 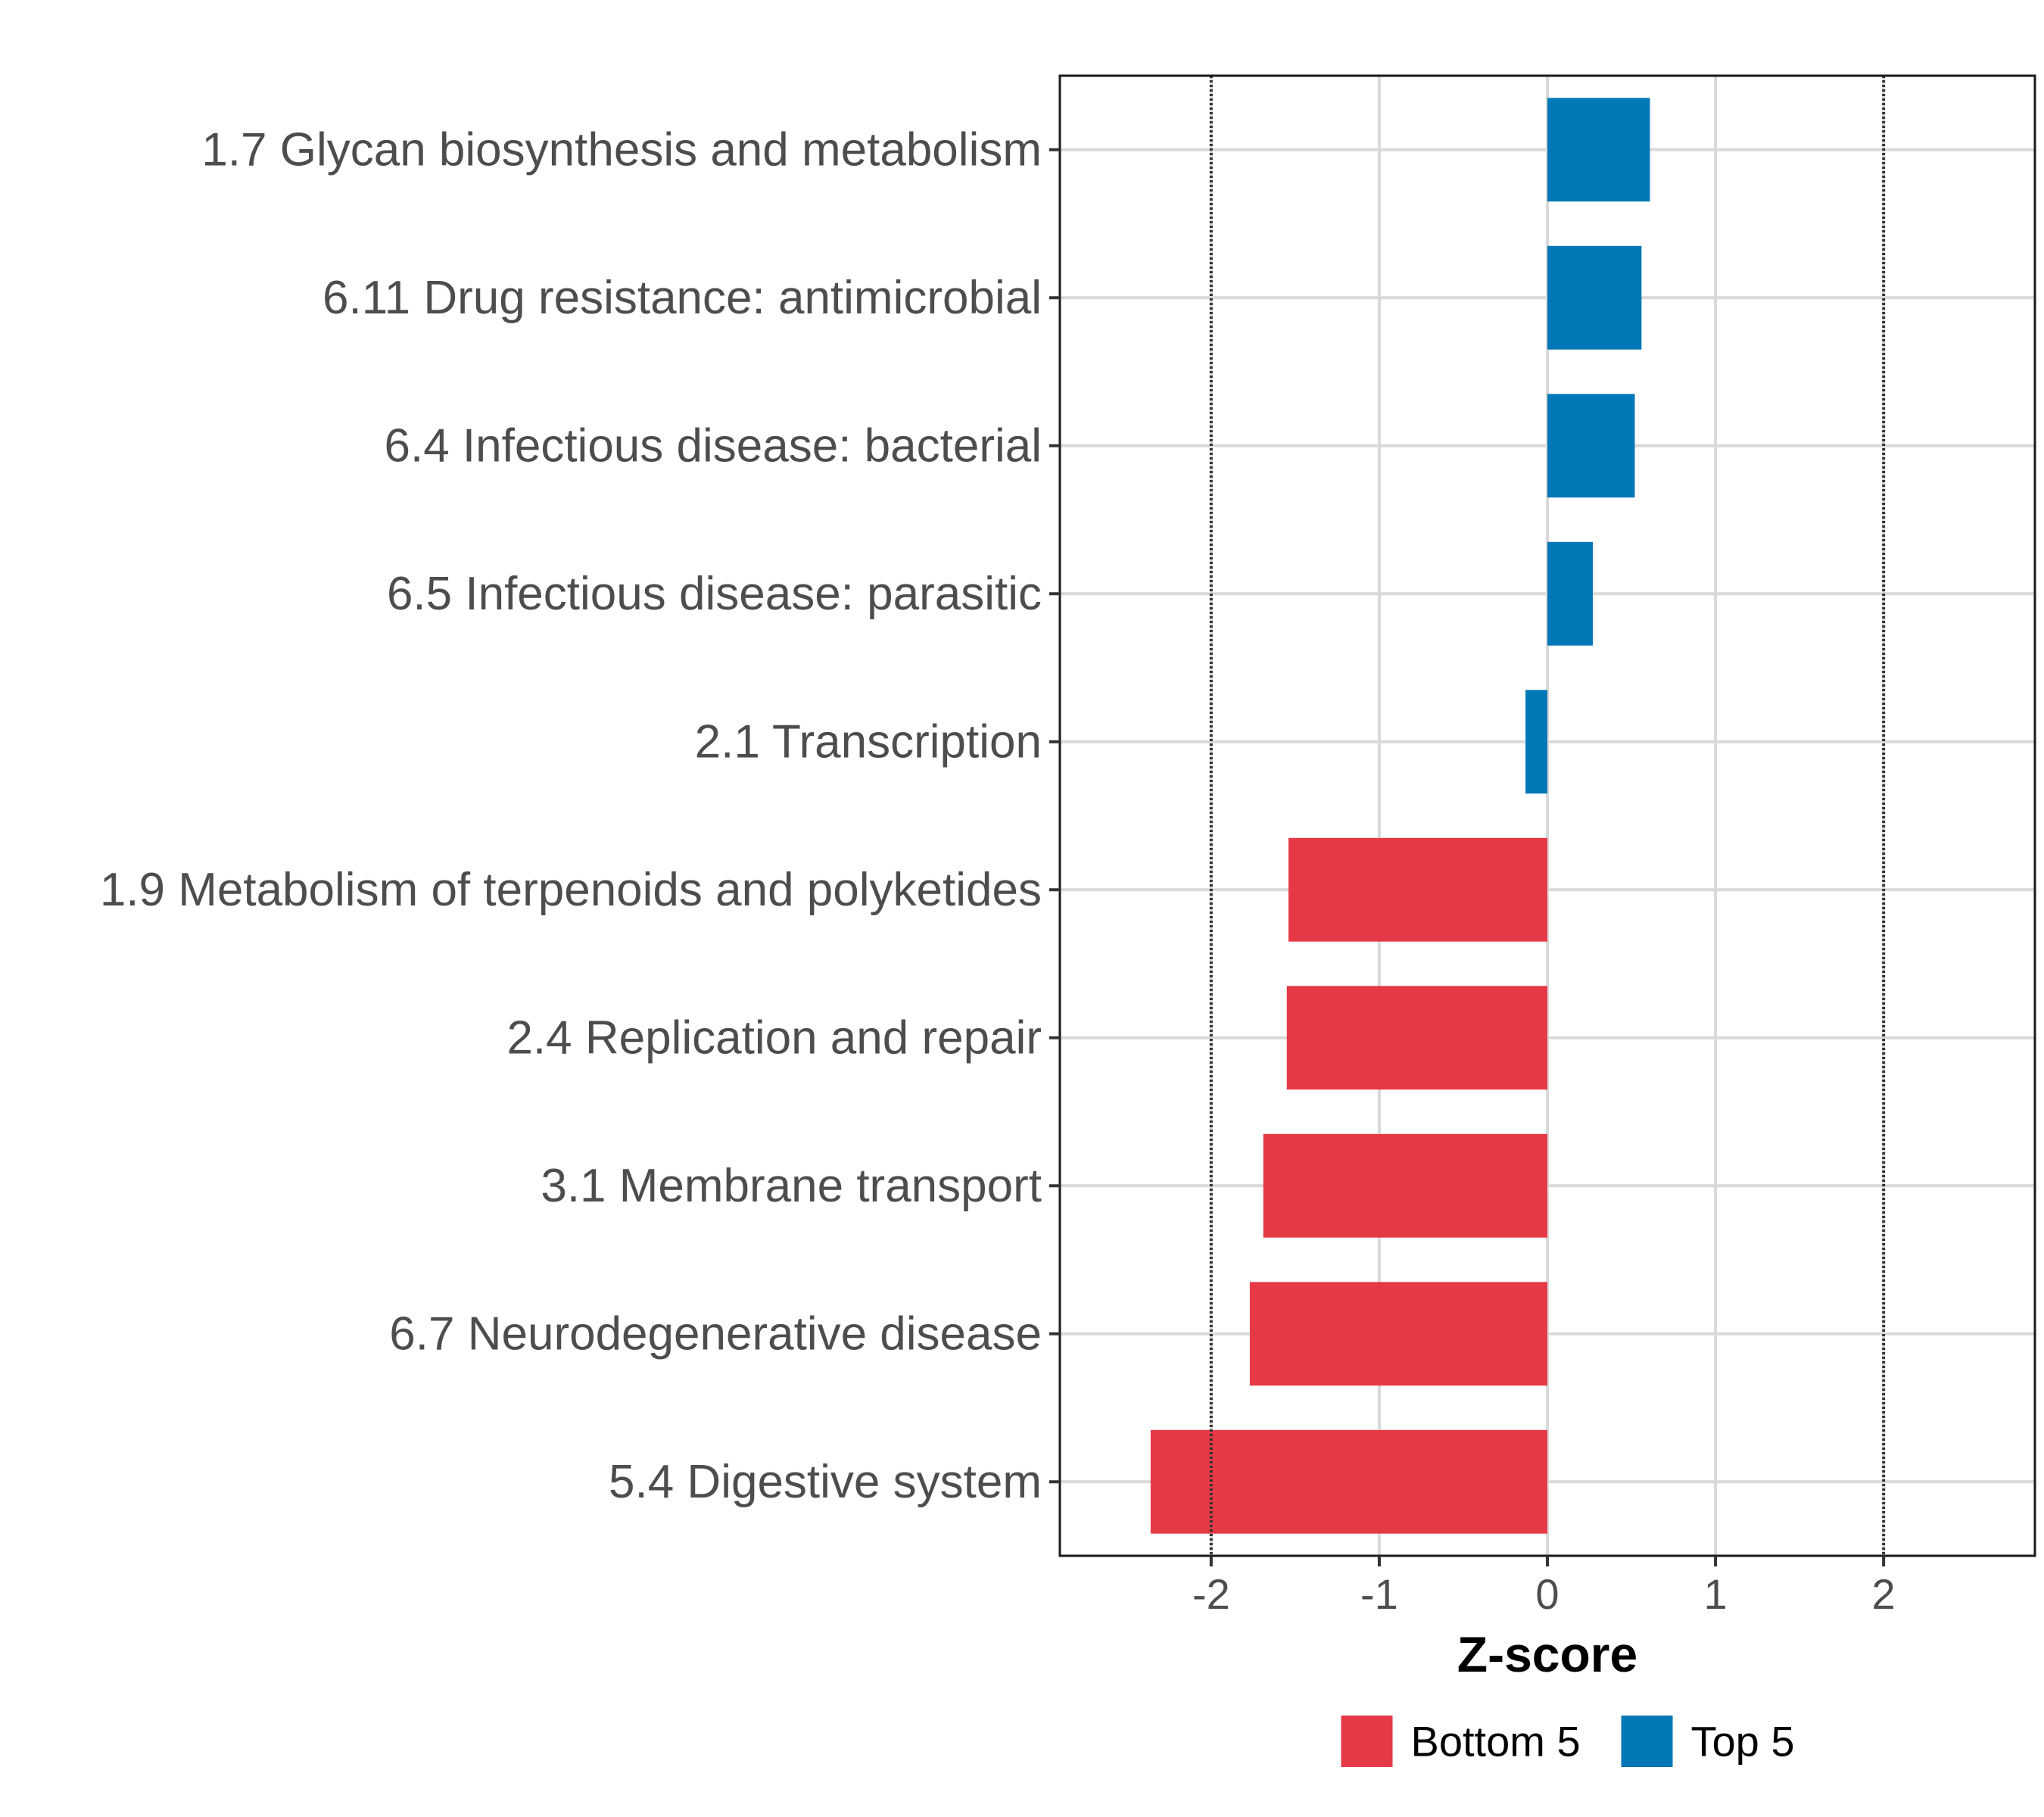 What do you see at coordinates (1884, 1594) in the screenshot?
I see `x-tick-label: 2` at bounding box center [1884, 1594].